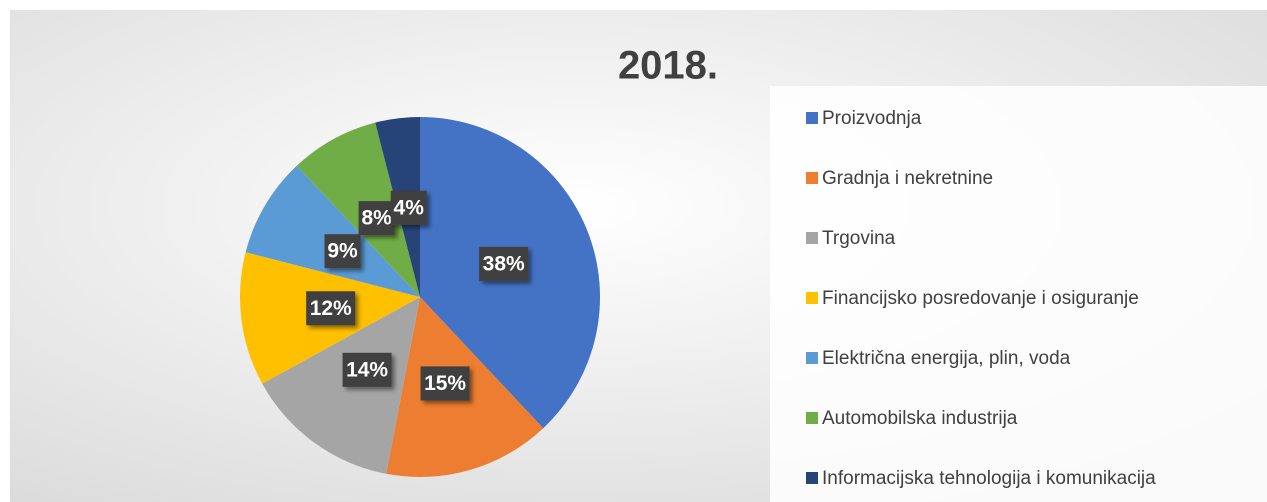 This screenshot has width=1267, height=502. I want to click on data-label: 9%, so click(342, 251).